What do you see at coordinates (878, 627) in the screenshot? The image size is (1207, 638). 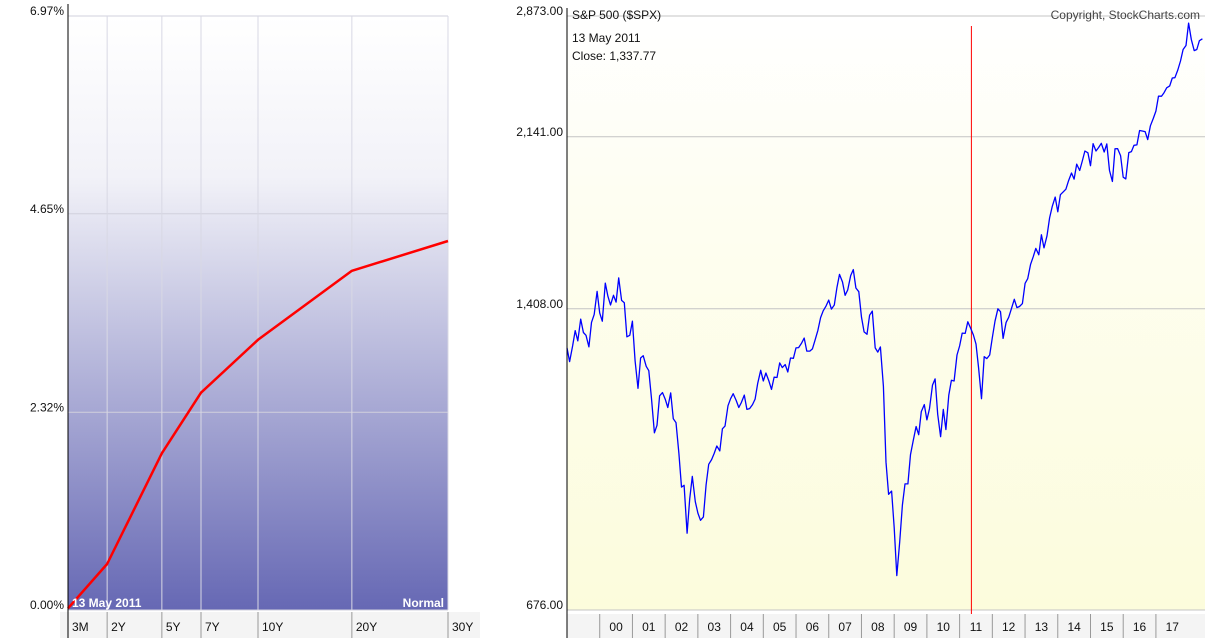 I see `x-tick-label: 08` at bounding box center [878, 627].